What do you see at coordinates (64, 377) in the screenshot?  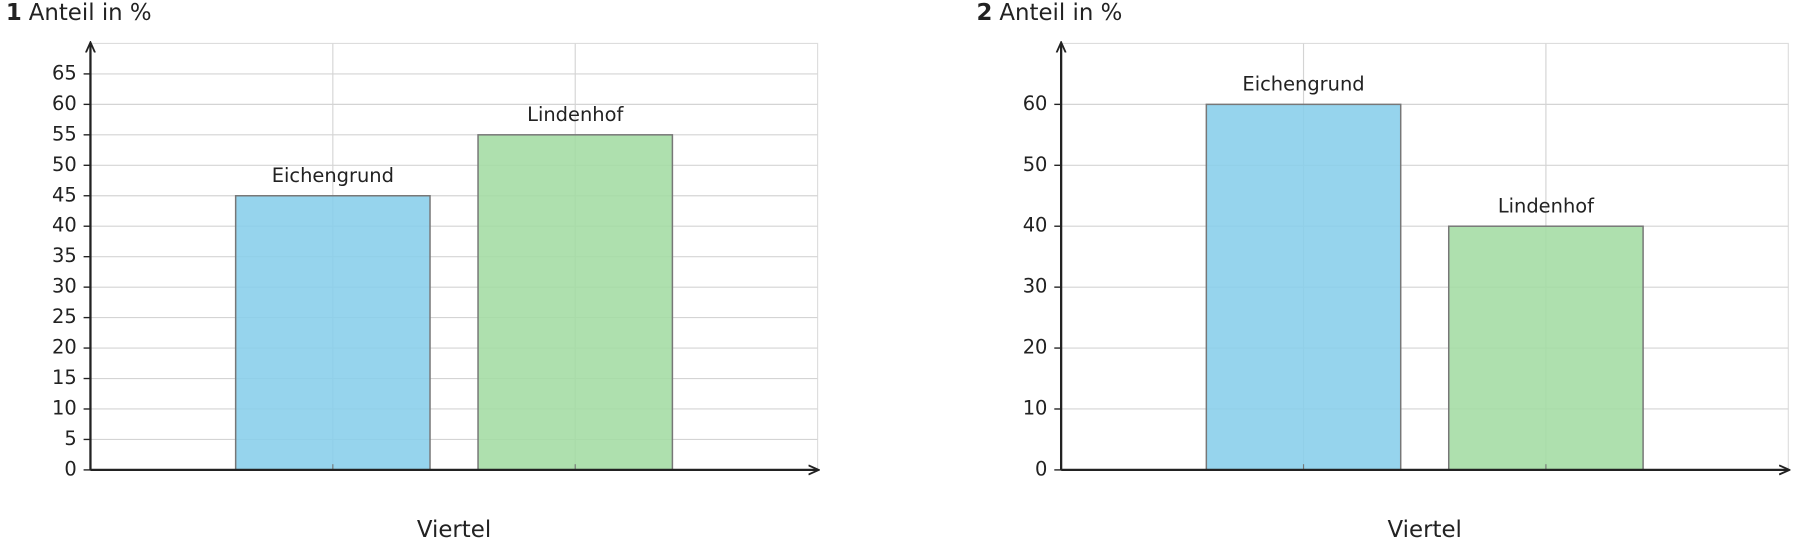 I see `y-tick-label: 15` at bounding box center [64, 377].